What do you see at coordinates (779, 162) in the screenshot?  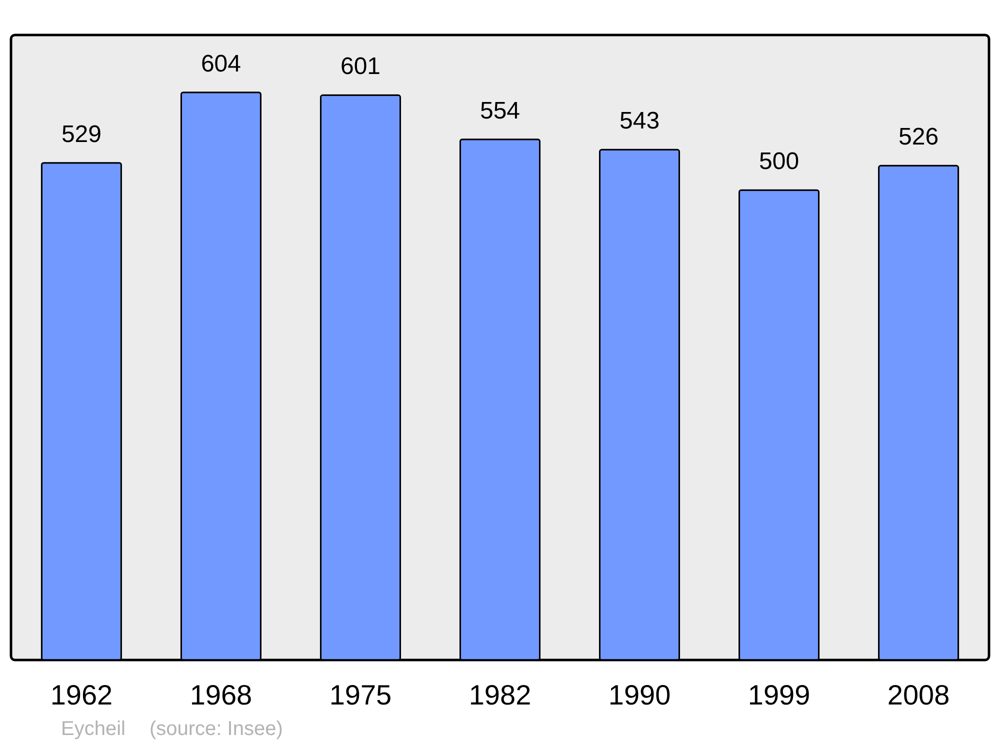 I see `data-label: 500` at bounding box center [779, 162].